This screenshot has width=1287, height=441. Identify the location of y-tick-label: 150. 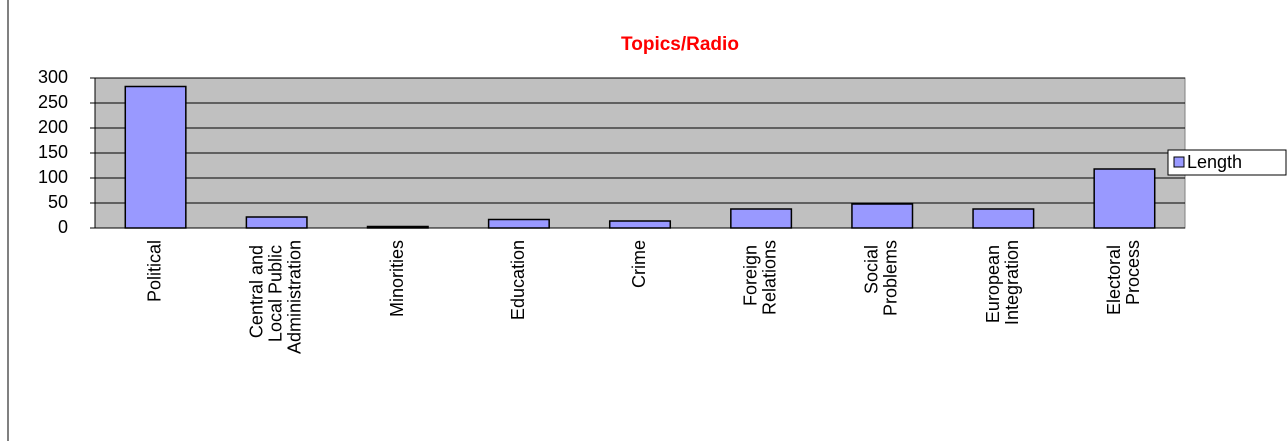
(53, 152).